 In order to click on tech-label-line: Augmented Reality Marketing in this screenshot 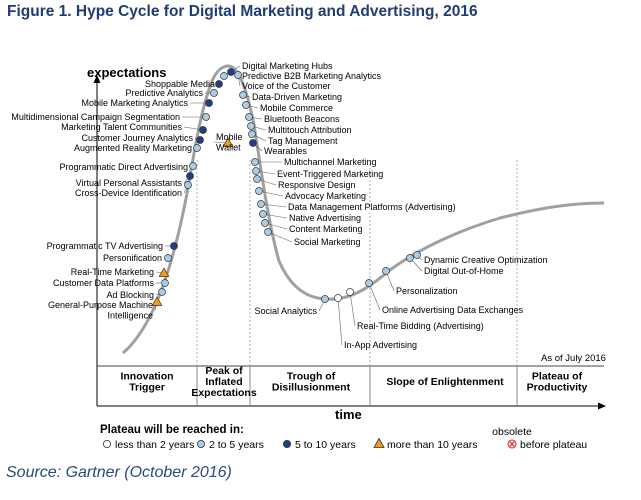, I will do `click(133, 148)`.